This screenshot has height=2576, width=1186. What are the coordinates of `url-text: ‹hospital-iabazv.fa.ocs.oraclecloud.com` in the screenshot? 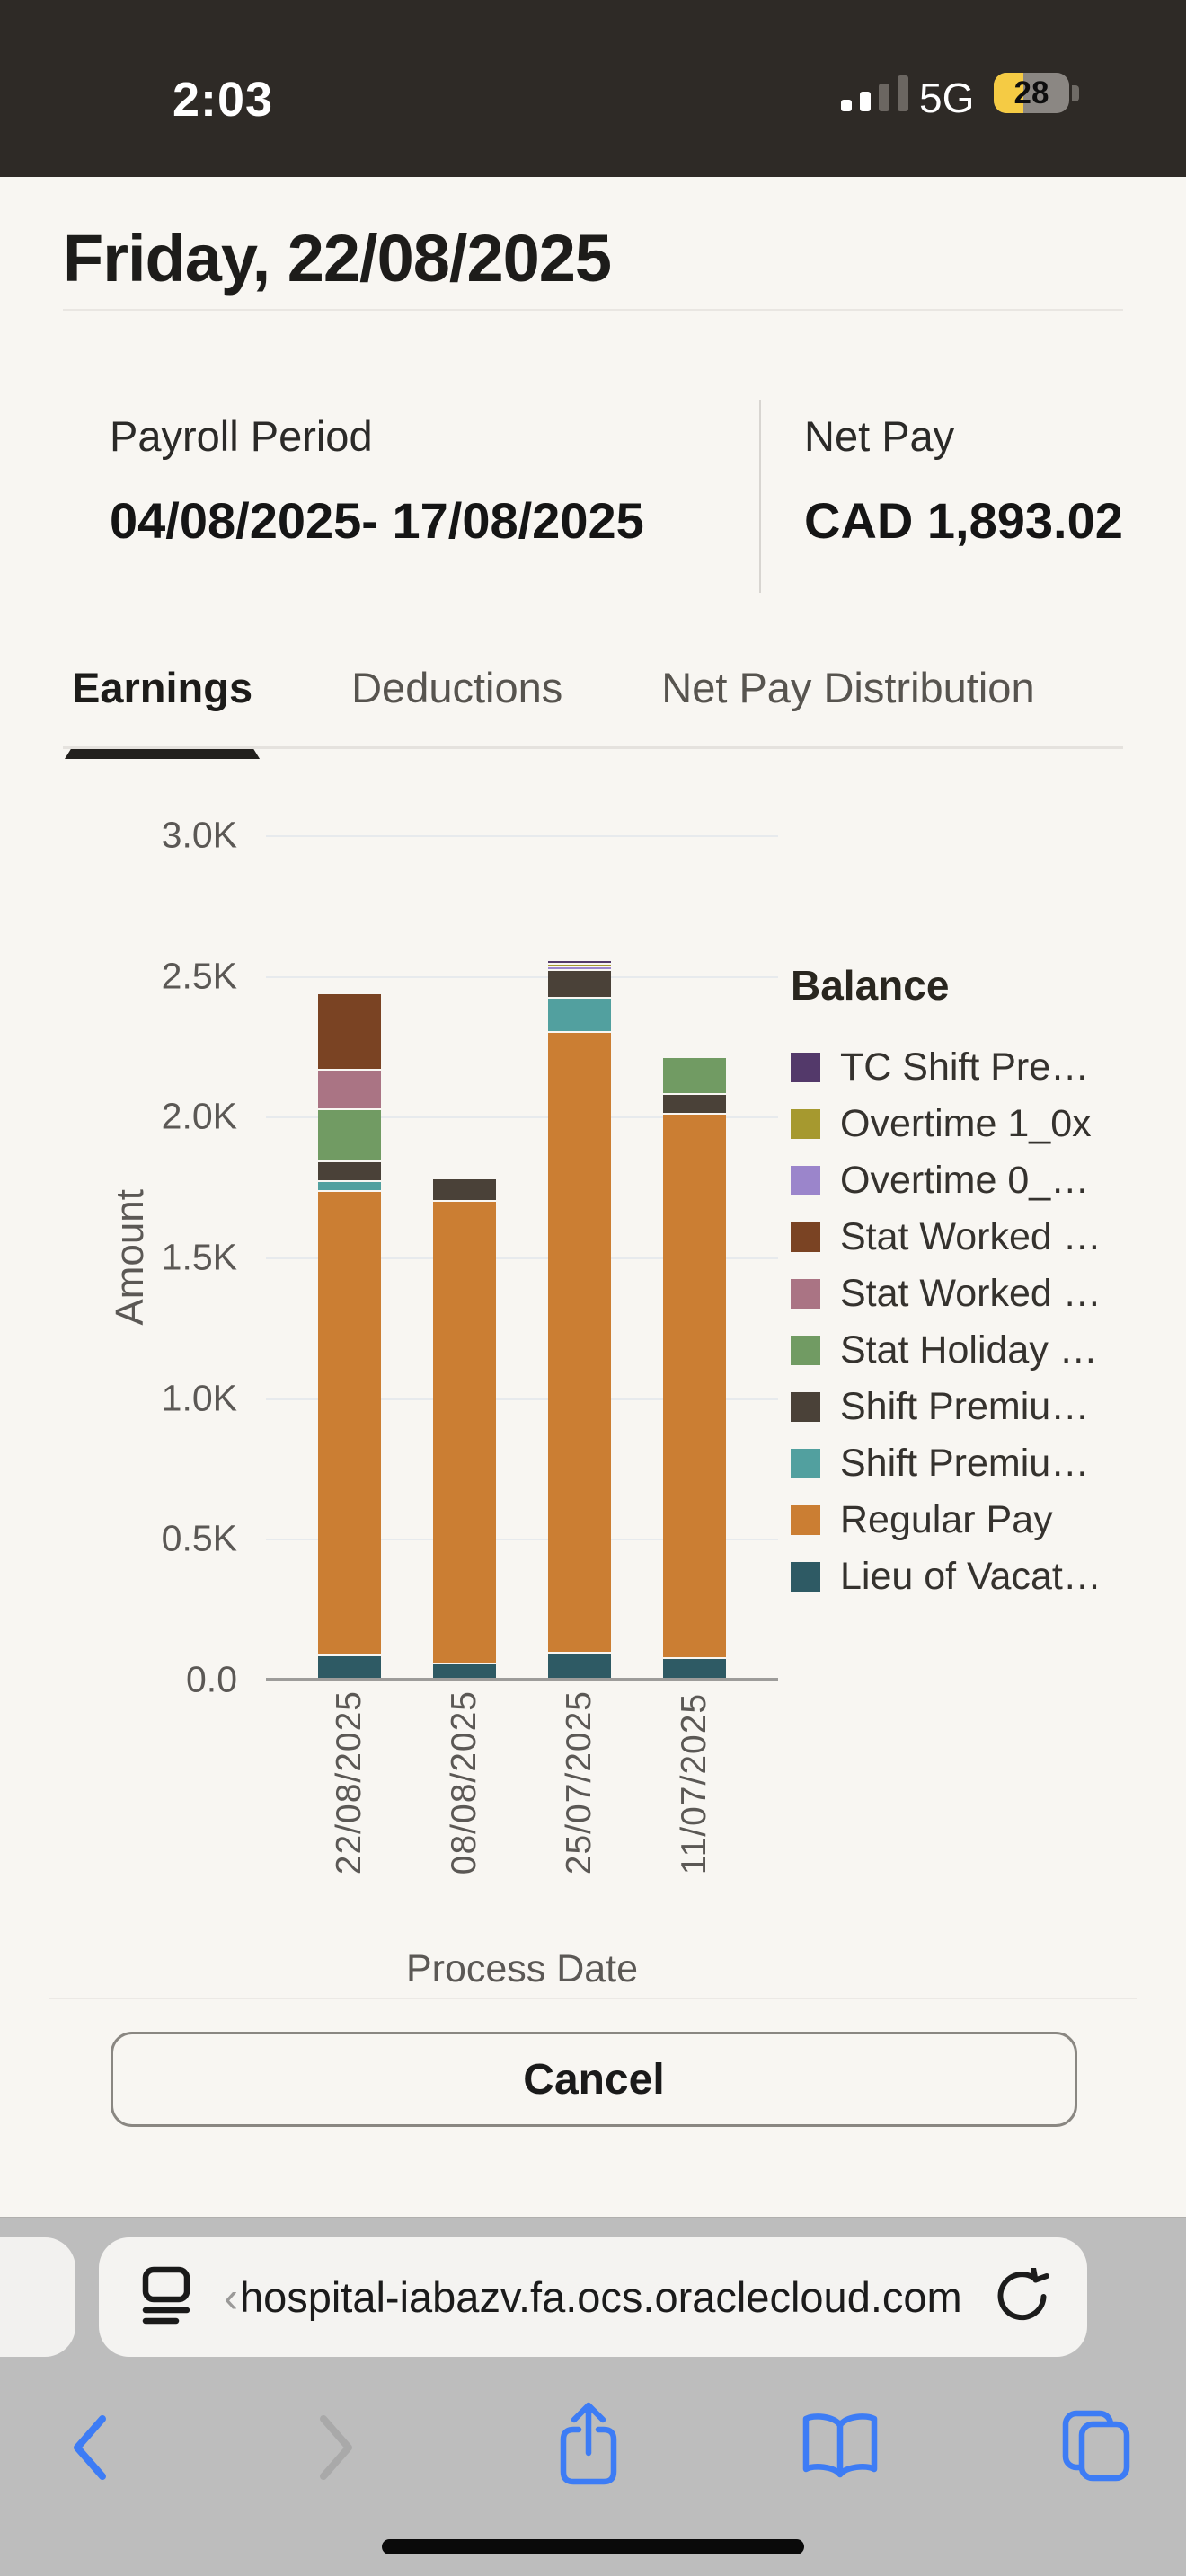 It's located at (593, 2297).